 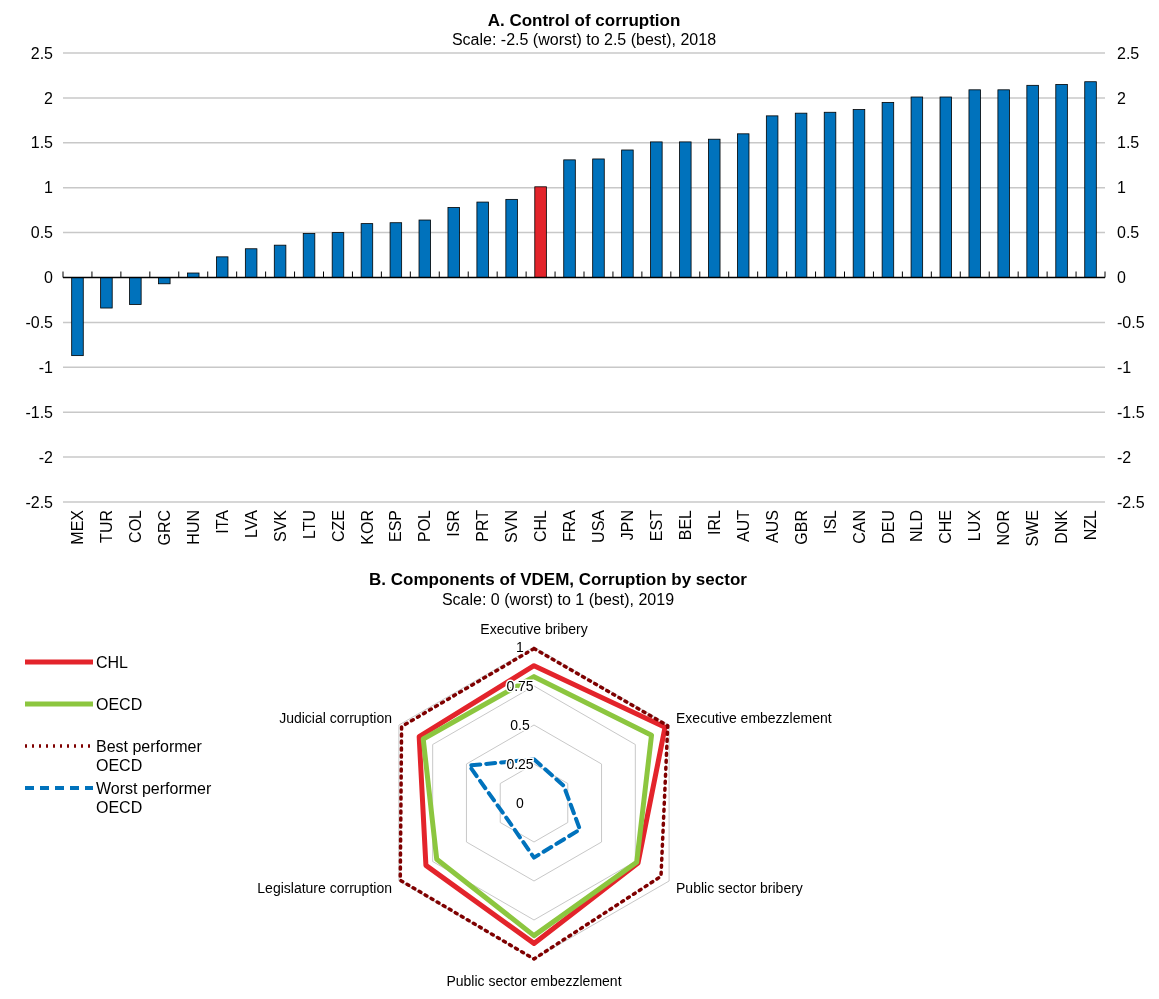 What do you see at coordinates (119, 704) in the screenshot?
I see `legend-label: OECD` at bounding box center [119, 704].